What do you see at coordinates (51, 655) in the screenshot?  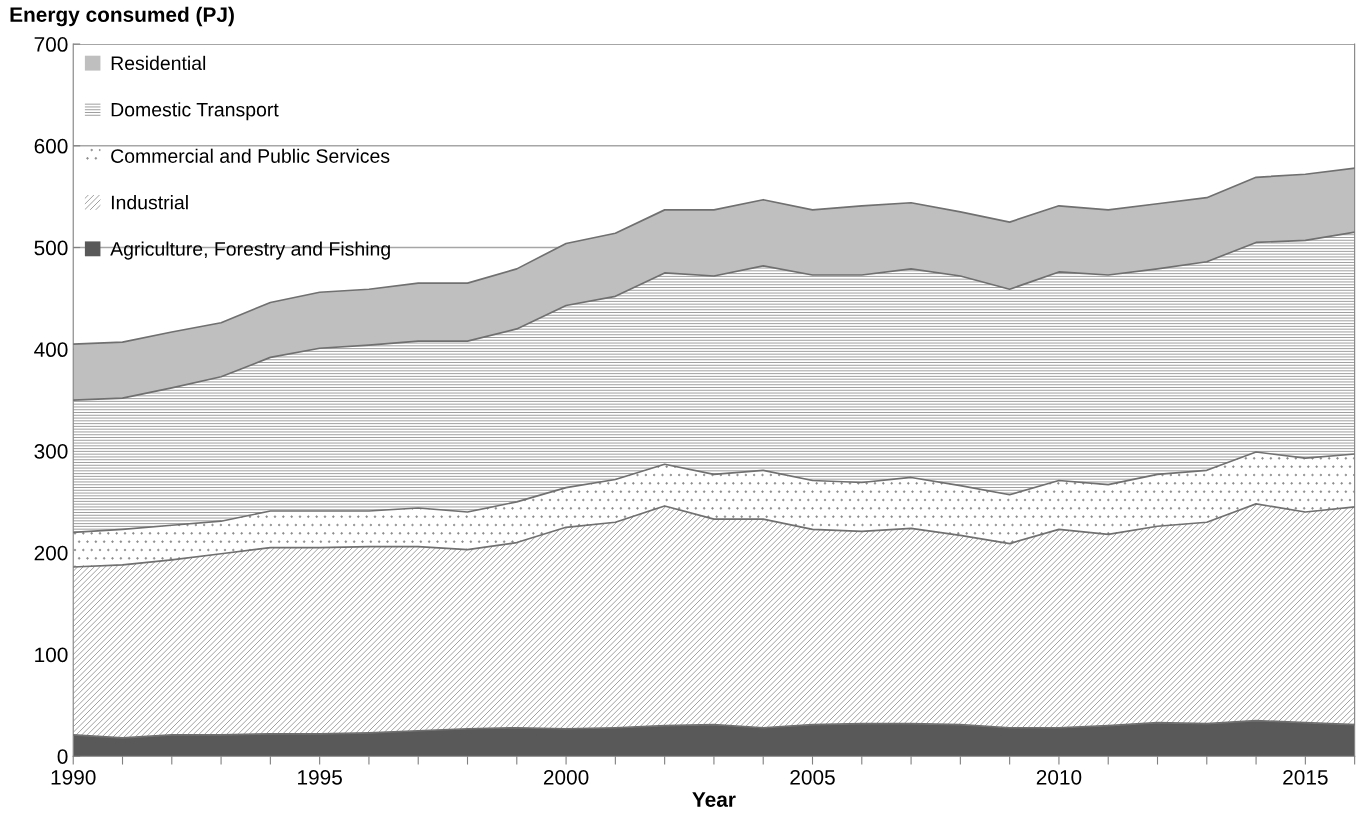 I see `y-tick-label: 100` at bounding box center [51, 655].